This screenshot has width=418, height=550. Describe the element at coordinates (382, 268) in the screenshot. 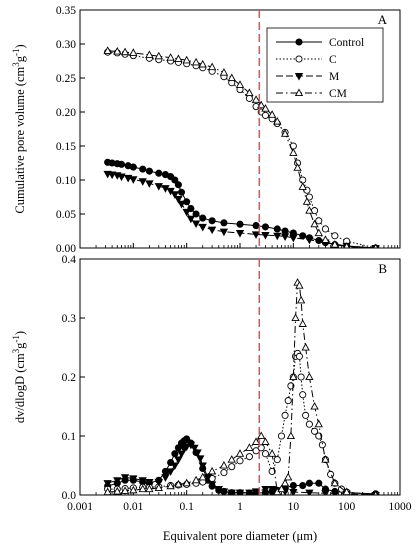

I see `panel-b-label: B` at that location.